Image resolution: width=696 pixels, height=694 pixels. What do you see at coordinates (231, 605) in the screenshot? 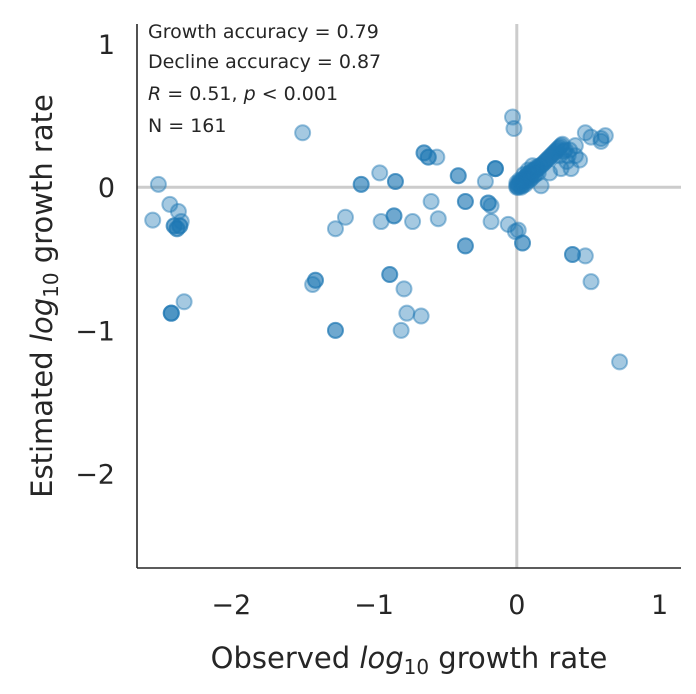
I see `x-tick-label: −2` at bounding box center [231, 605].